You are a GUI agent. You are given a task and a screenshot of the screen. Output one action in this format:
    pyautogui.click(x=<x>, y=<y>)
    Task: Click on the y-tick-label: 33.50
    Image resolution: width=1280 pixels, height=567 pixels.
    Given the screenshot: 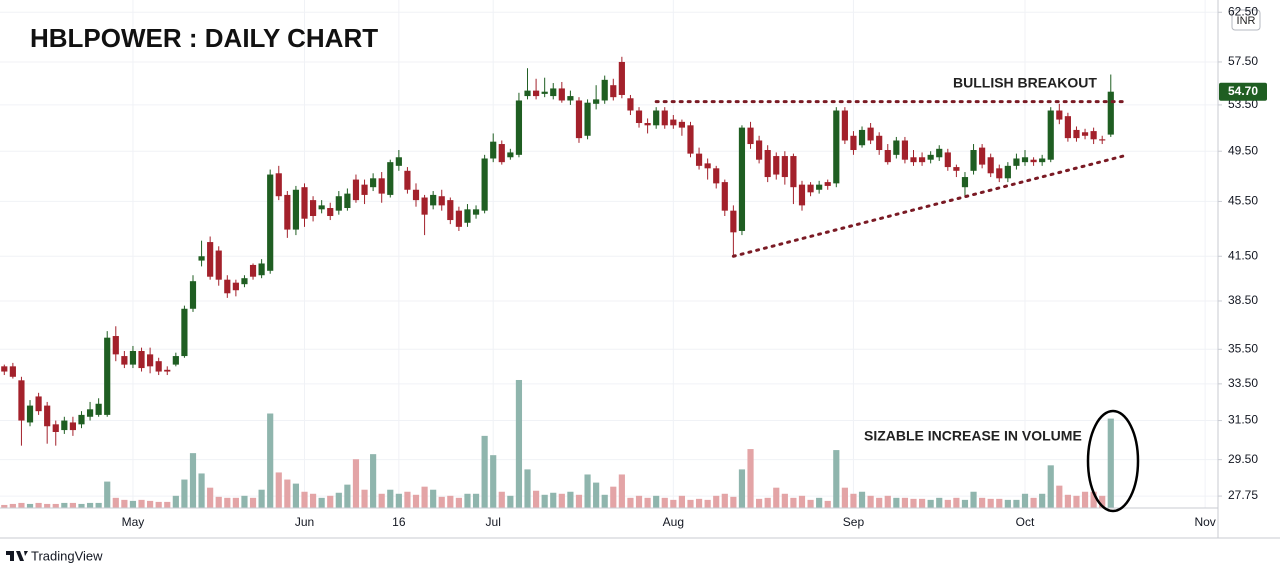 What is the action you would take?
    pyautogui.click(x=1243, y=383)
    